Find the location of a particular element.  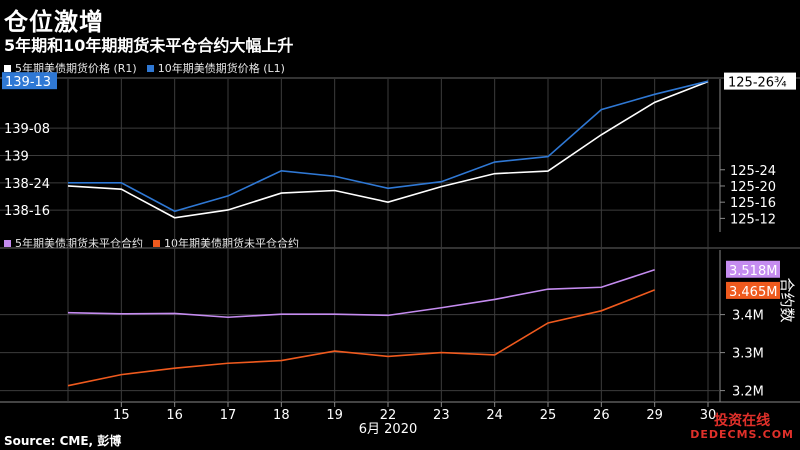

left-tick-label: 138-16 is located at coordinates (27, 211).